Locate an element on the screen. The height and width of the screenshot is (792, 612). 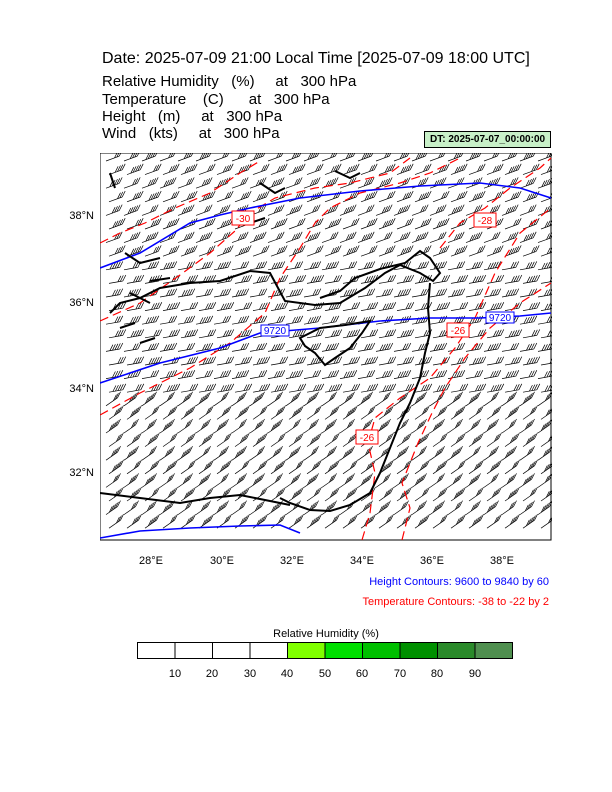
colorbar-tick: 90 is located at coordinates (475, 674).